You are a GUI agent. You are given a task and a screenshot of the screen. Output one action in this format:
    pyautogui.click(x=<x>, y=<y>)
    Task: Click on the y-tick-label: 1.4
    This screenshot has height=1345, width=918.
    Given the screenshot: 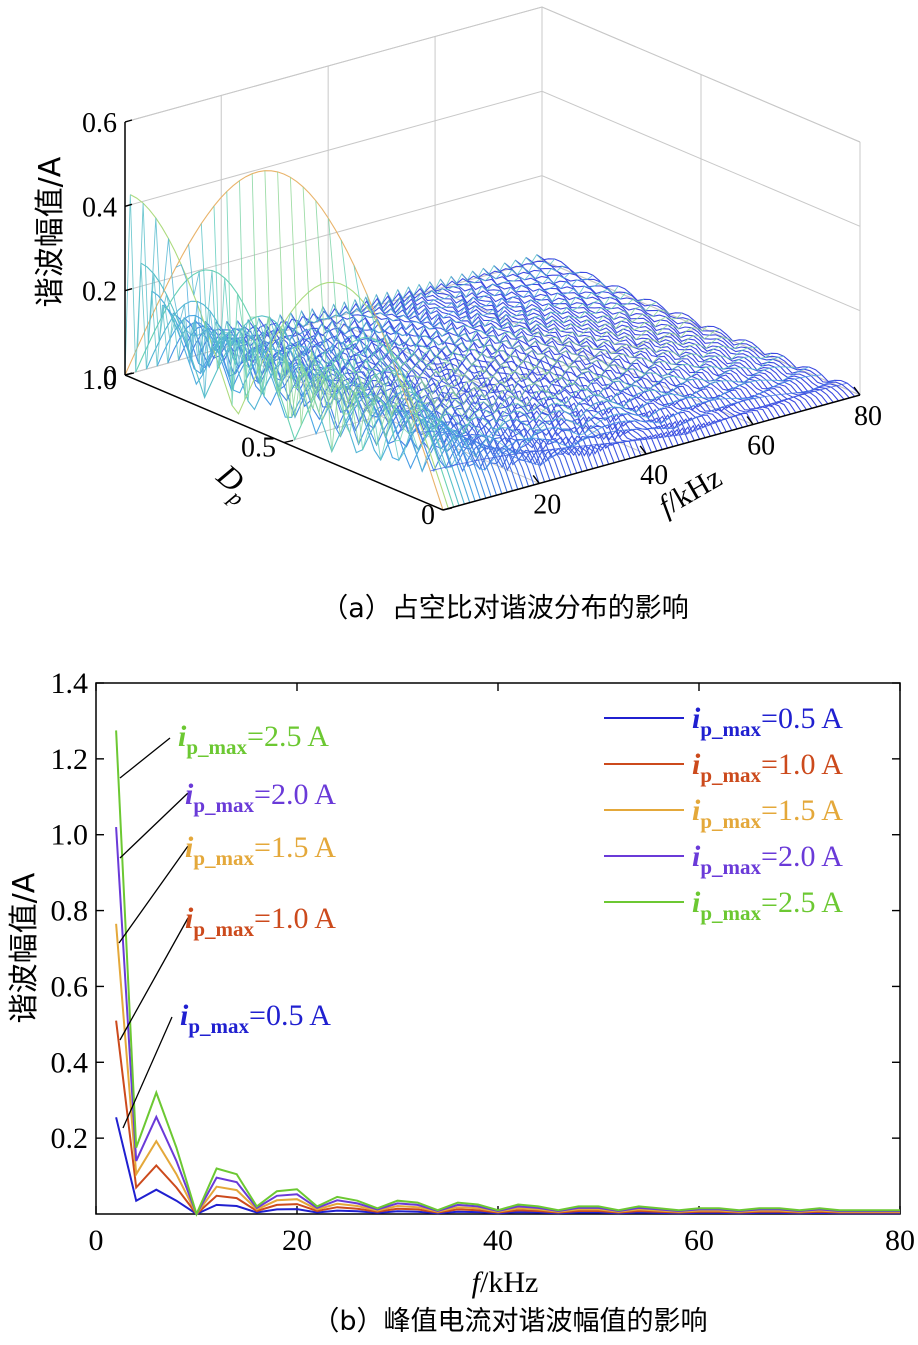 What is the action you would take?
    pyautogui.click(x=70, y=683)
    